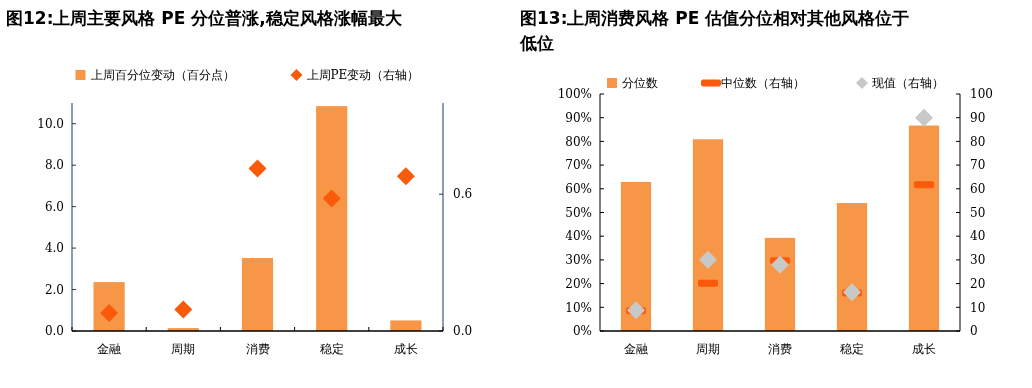 Image resolution: width=1032 pixels, height=388 pixels. What do you see at coordinates (978, 165) in the screenshot?
I see `y2-tick-label: 70` at bounding box center [978, 165].